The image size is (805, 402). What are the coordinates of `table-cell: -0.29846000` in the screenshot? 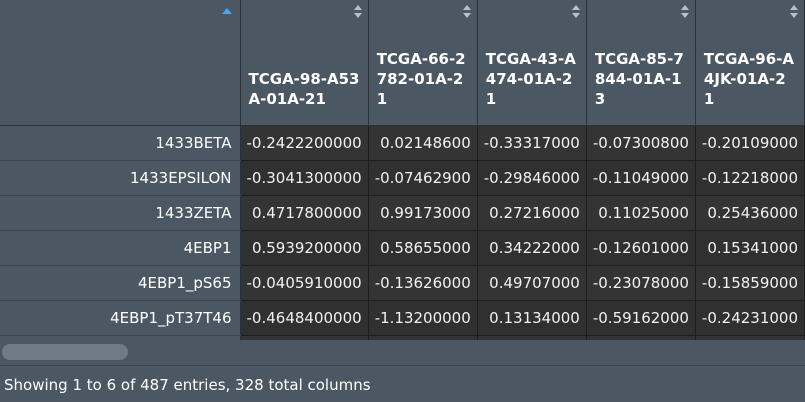 It's located at (532, 178).